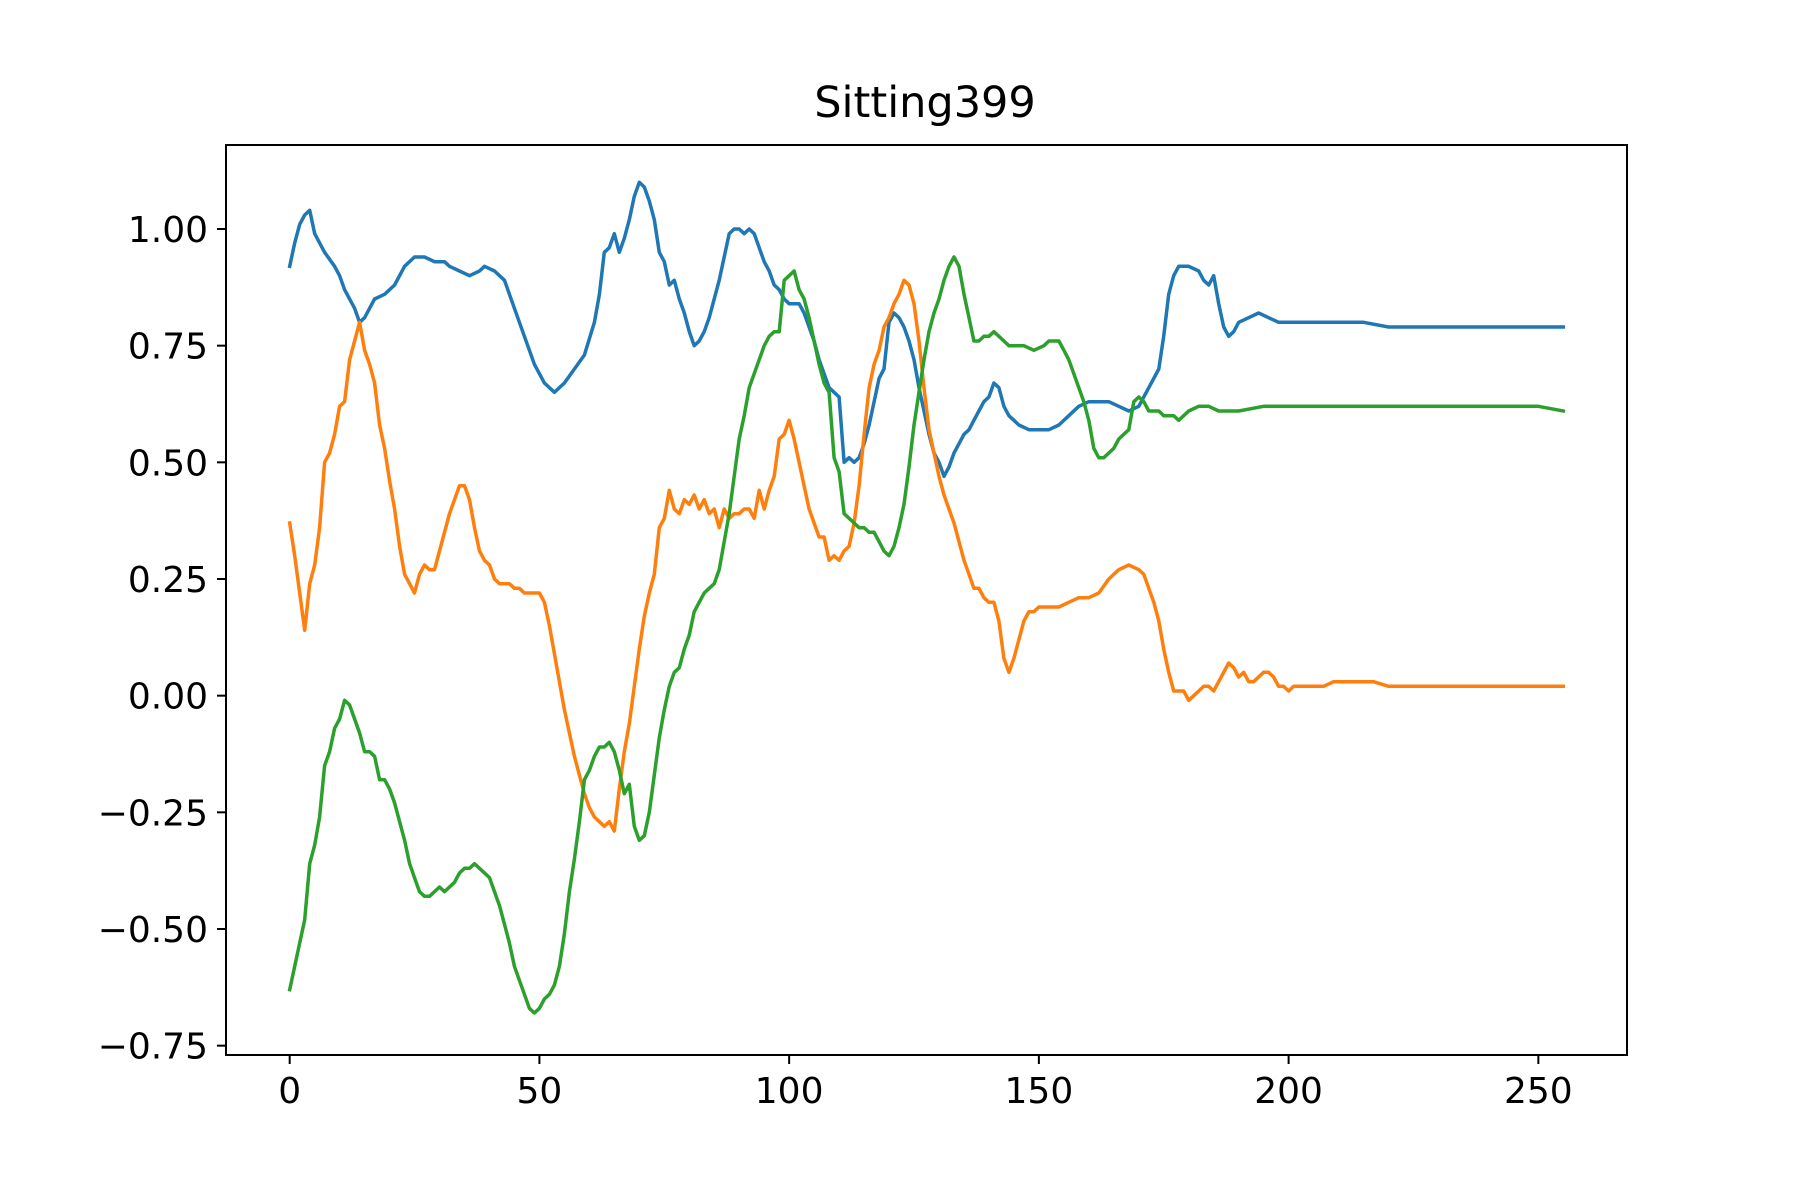 This screenshot has width=1800, height=1200. What do you see at coordinates (168, 463) in the screenshot?
I see `y-tick-label: 0.50` at bounding box center [168, 463].